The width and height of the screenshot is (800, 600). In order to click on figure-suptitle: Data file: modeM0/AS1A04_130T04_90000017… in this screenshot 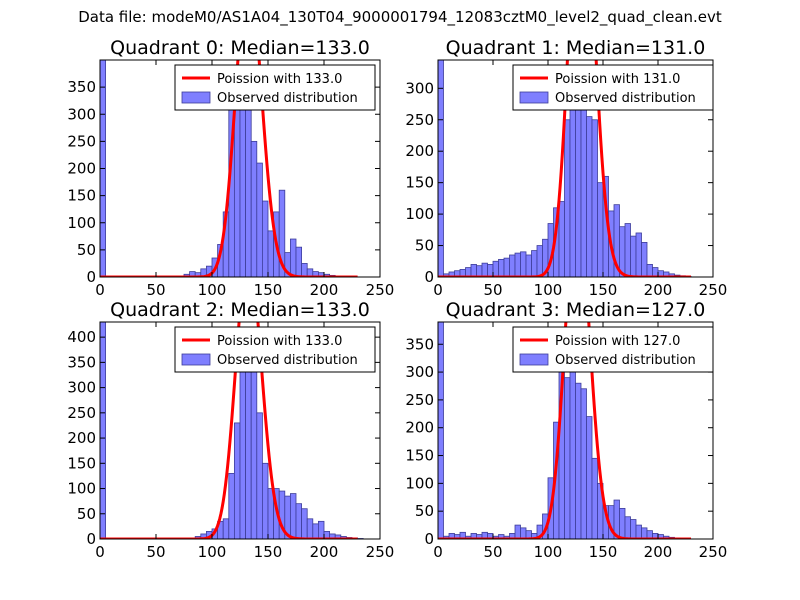, I will do `click(400, 17)`.